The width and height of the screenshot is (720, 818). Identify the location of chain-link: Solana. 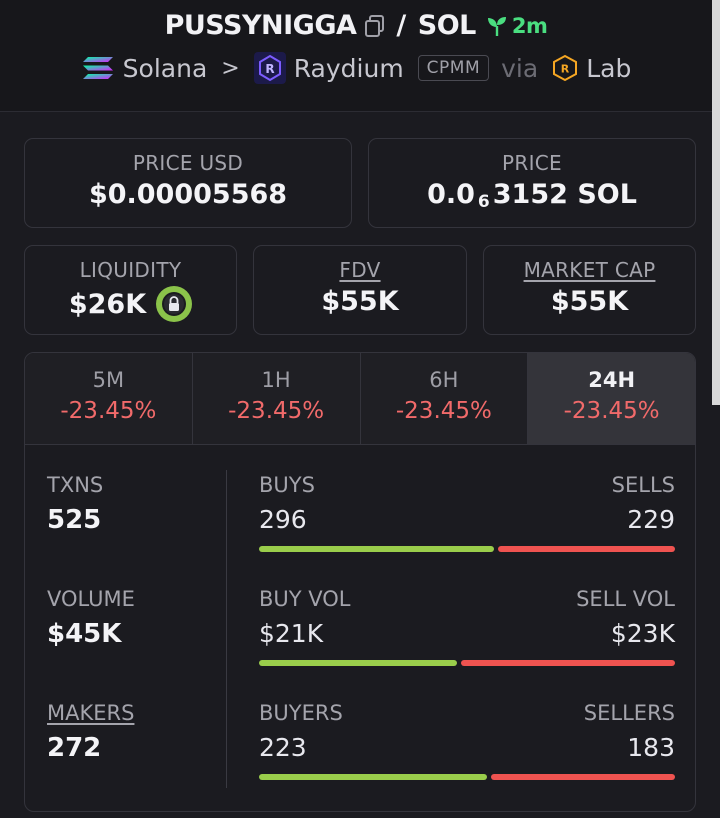
(165, 68).